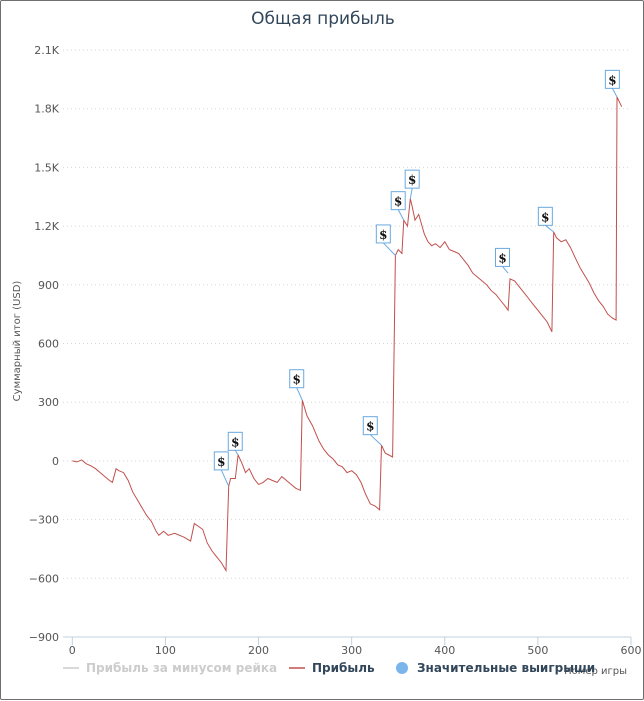 The image size is (644, 701). Describe the element at coordinates (44, 637) in the screenshot. I see `y-tick-label: −900` at that location.